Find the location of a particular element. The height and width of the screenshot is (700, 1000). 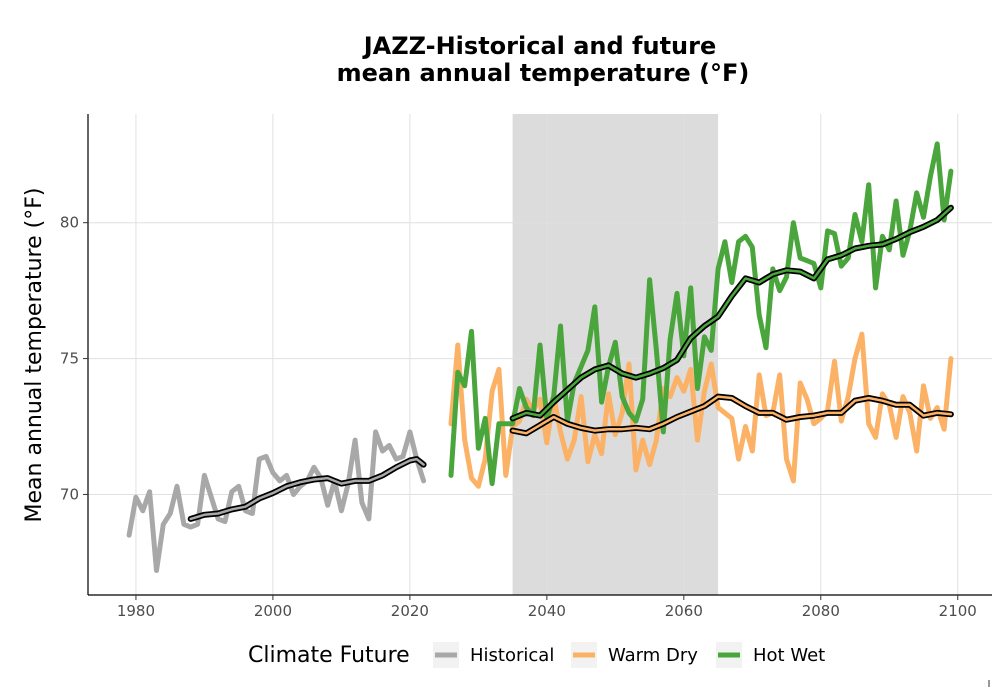

x-tick-label: 2040 is located at coordinates (547, 611).